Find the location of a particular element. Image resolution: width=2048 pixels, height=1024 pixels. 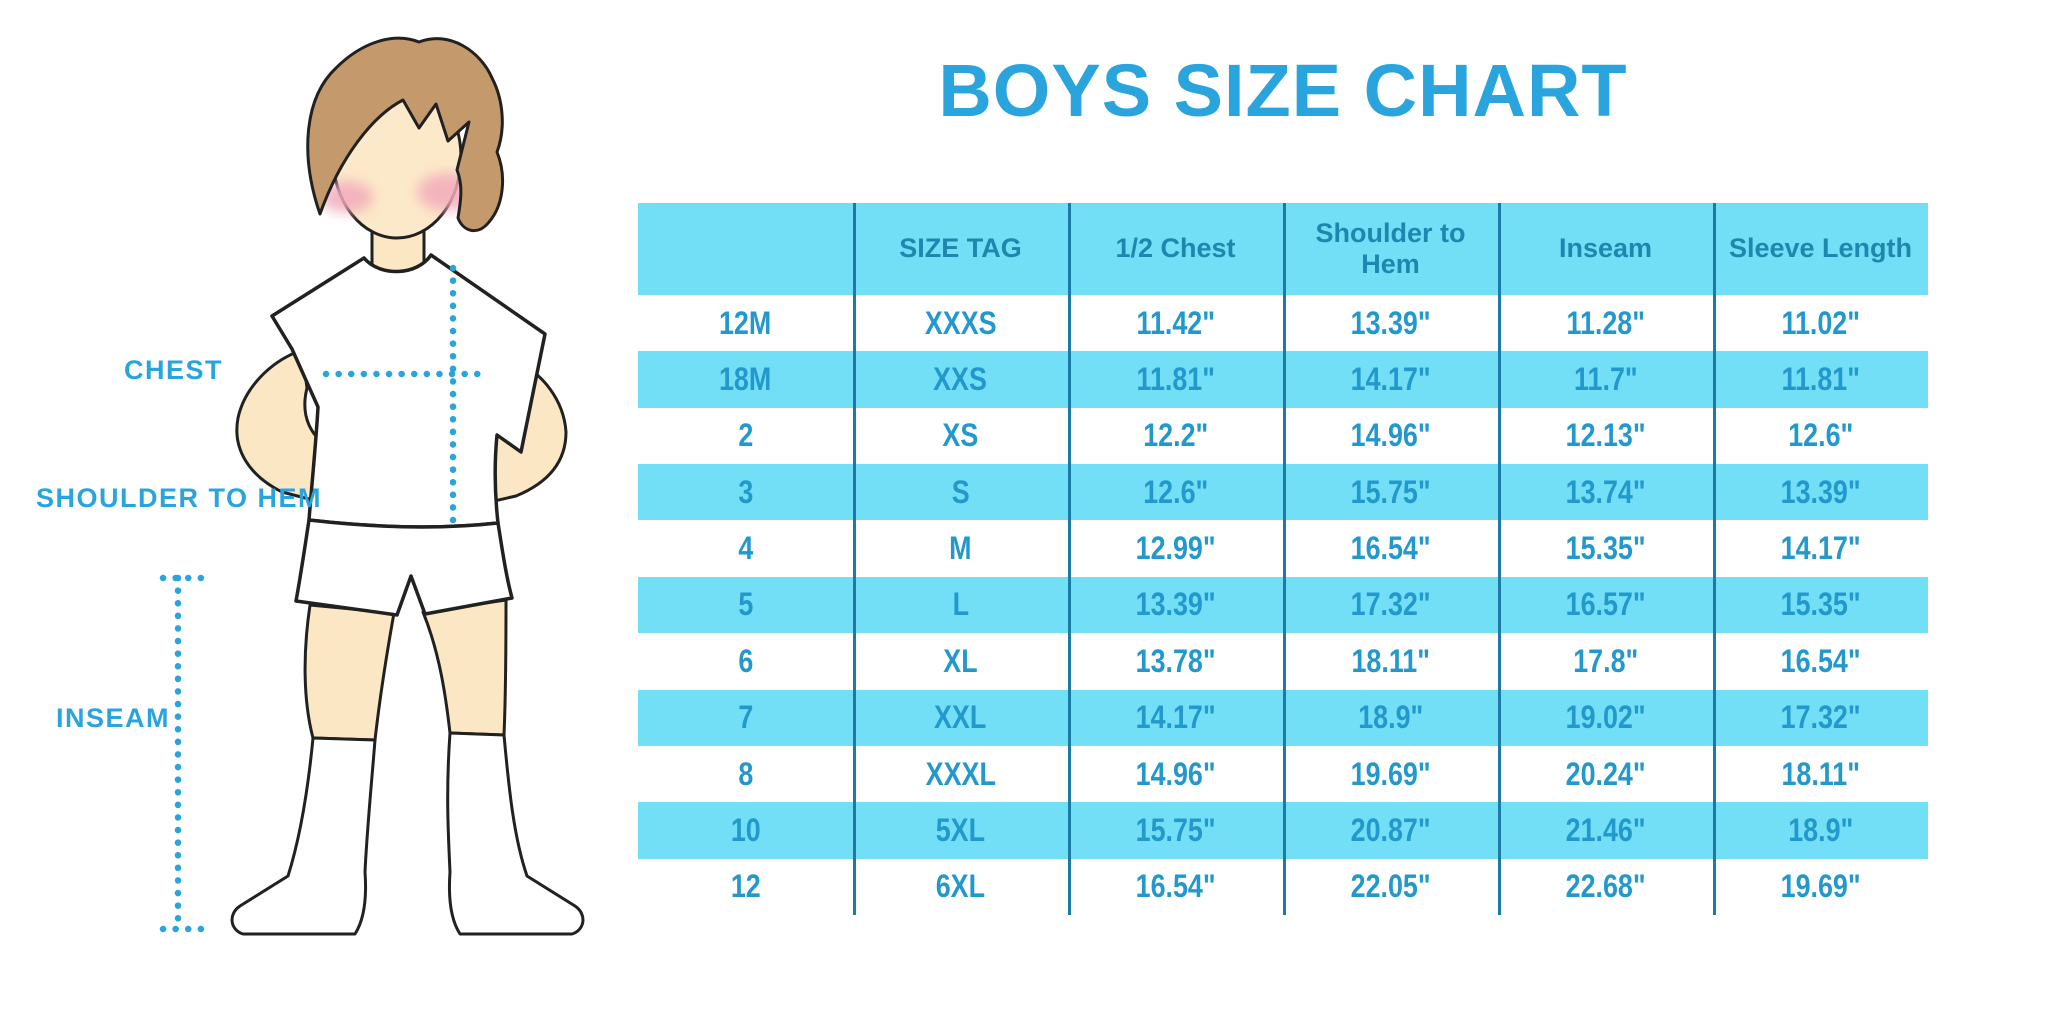

table-cell: 11.42" is located at coordinates (1175, 322).